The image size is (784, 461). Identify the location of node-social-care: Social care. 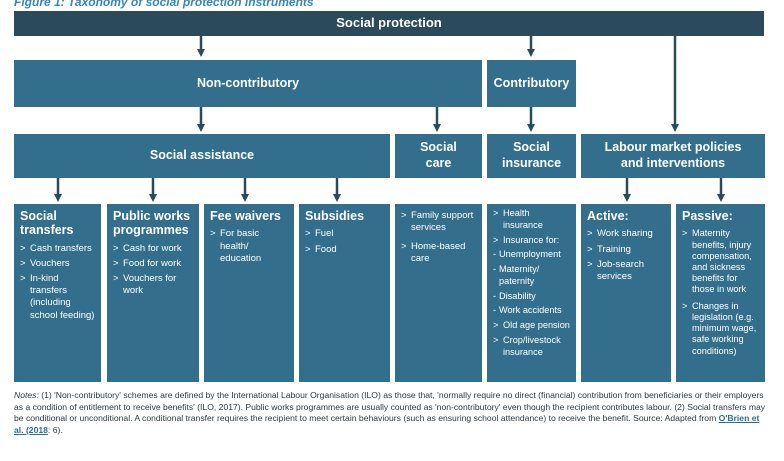
(438, 156).